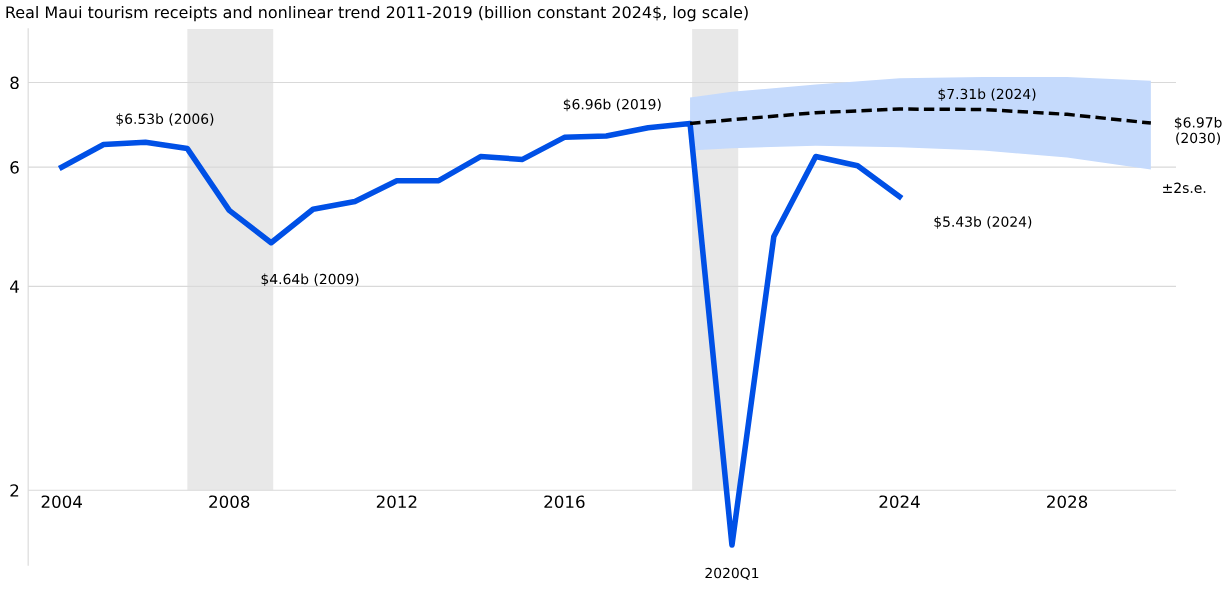 The height and width of the screenshot is (590, 1225). What do you see at coordinates (396, 502) in the screenshot?
I see `x-tick-label: 2012` at bounding box center [396, 502].